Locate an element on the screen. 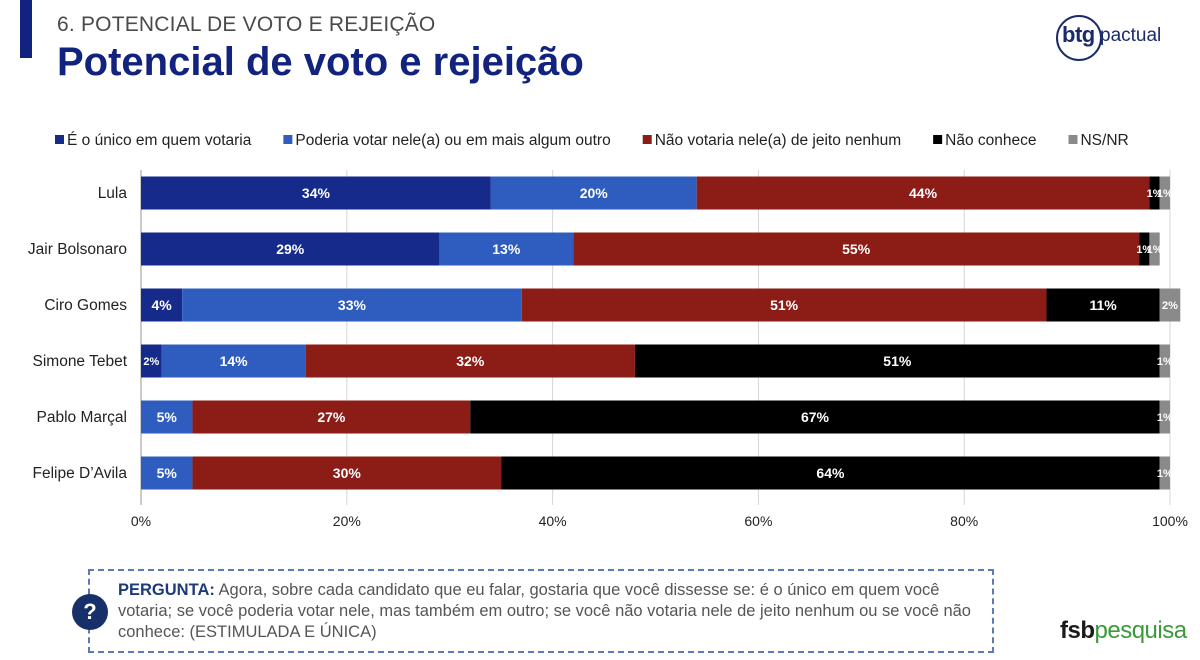 This screenshot has width=1200, height=660. bar-value-label: 44% is located at coordinates (923, 193).